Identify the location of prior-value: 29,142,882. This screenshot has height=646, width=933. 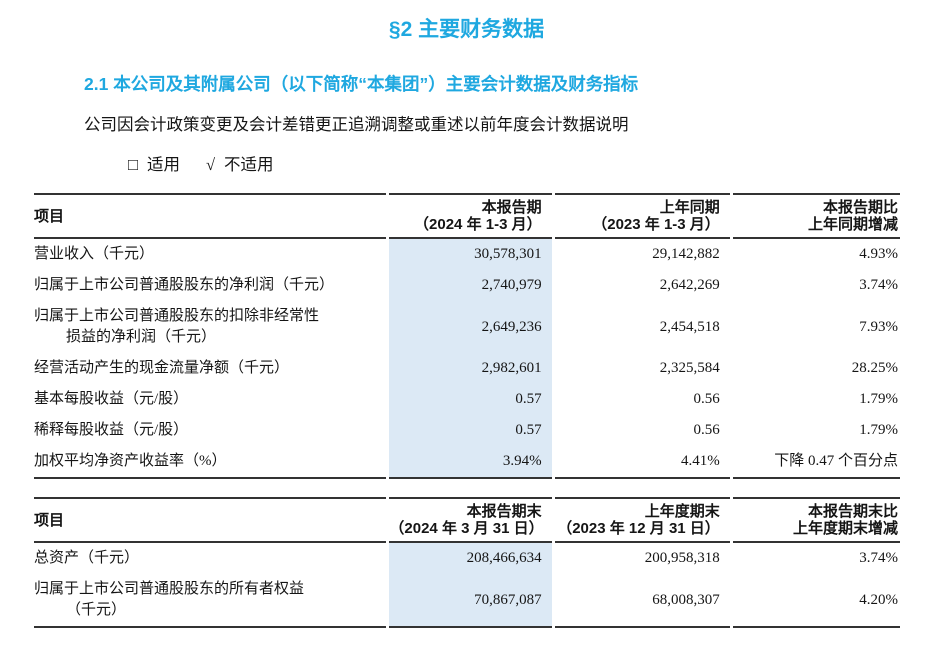
(686, 254).